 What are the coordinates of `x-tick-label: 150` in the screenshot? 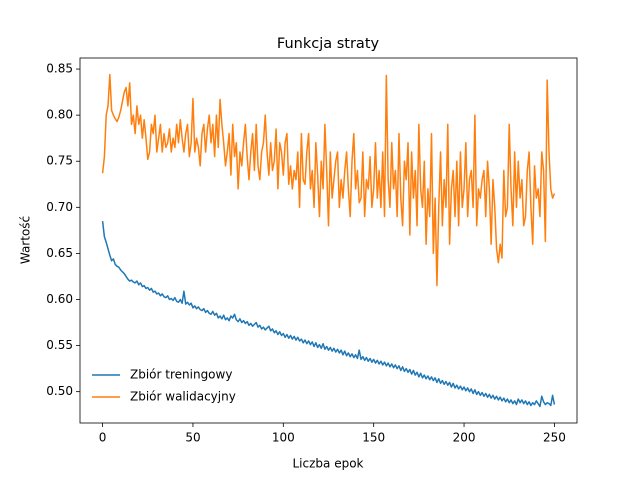 It's located at (373, 438).